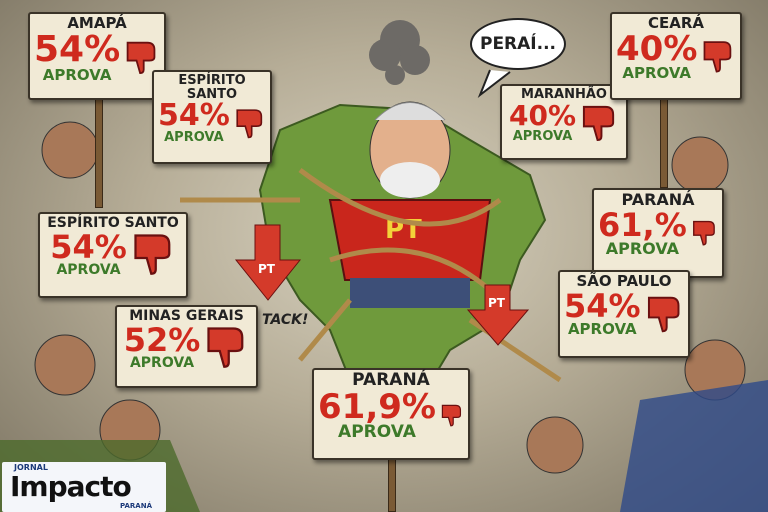 The width and height of the screenshot is (768, 512). Describe the element at coordinates (564, 94) in the screenshot. I see `sign-state: MARANHÃO` at that location.